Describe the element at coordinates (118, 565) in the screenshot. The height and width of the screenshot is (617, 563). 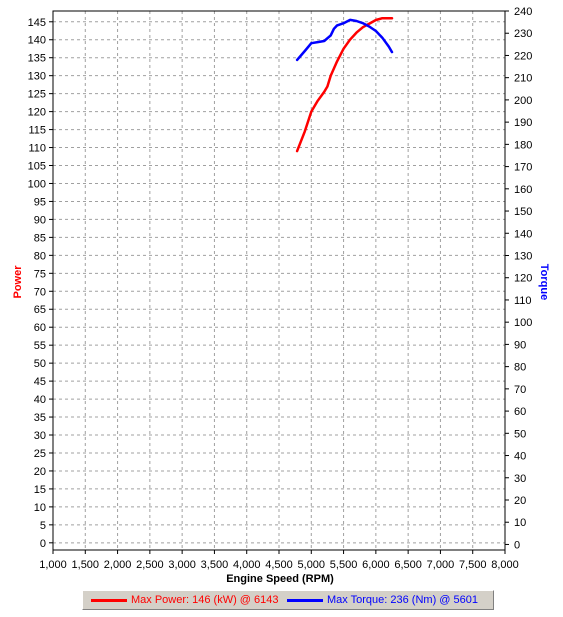
I see `x-axis-tick-label: 2,000` at that location.